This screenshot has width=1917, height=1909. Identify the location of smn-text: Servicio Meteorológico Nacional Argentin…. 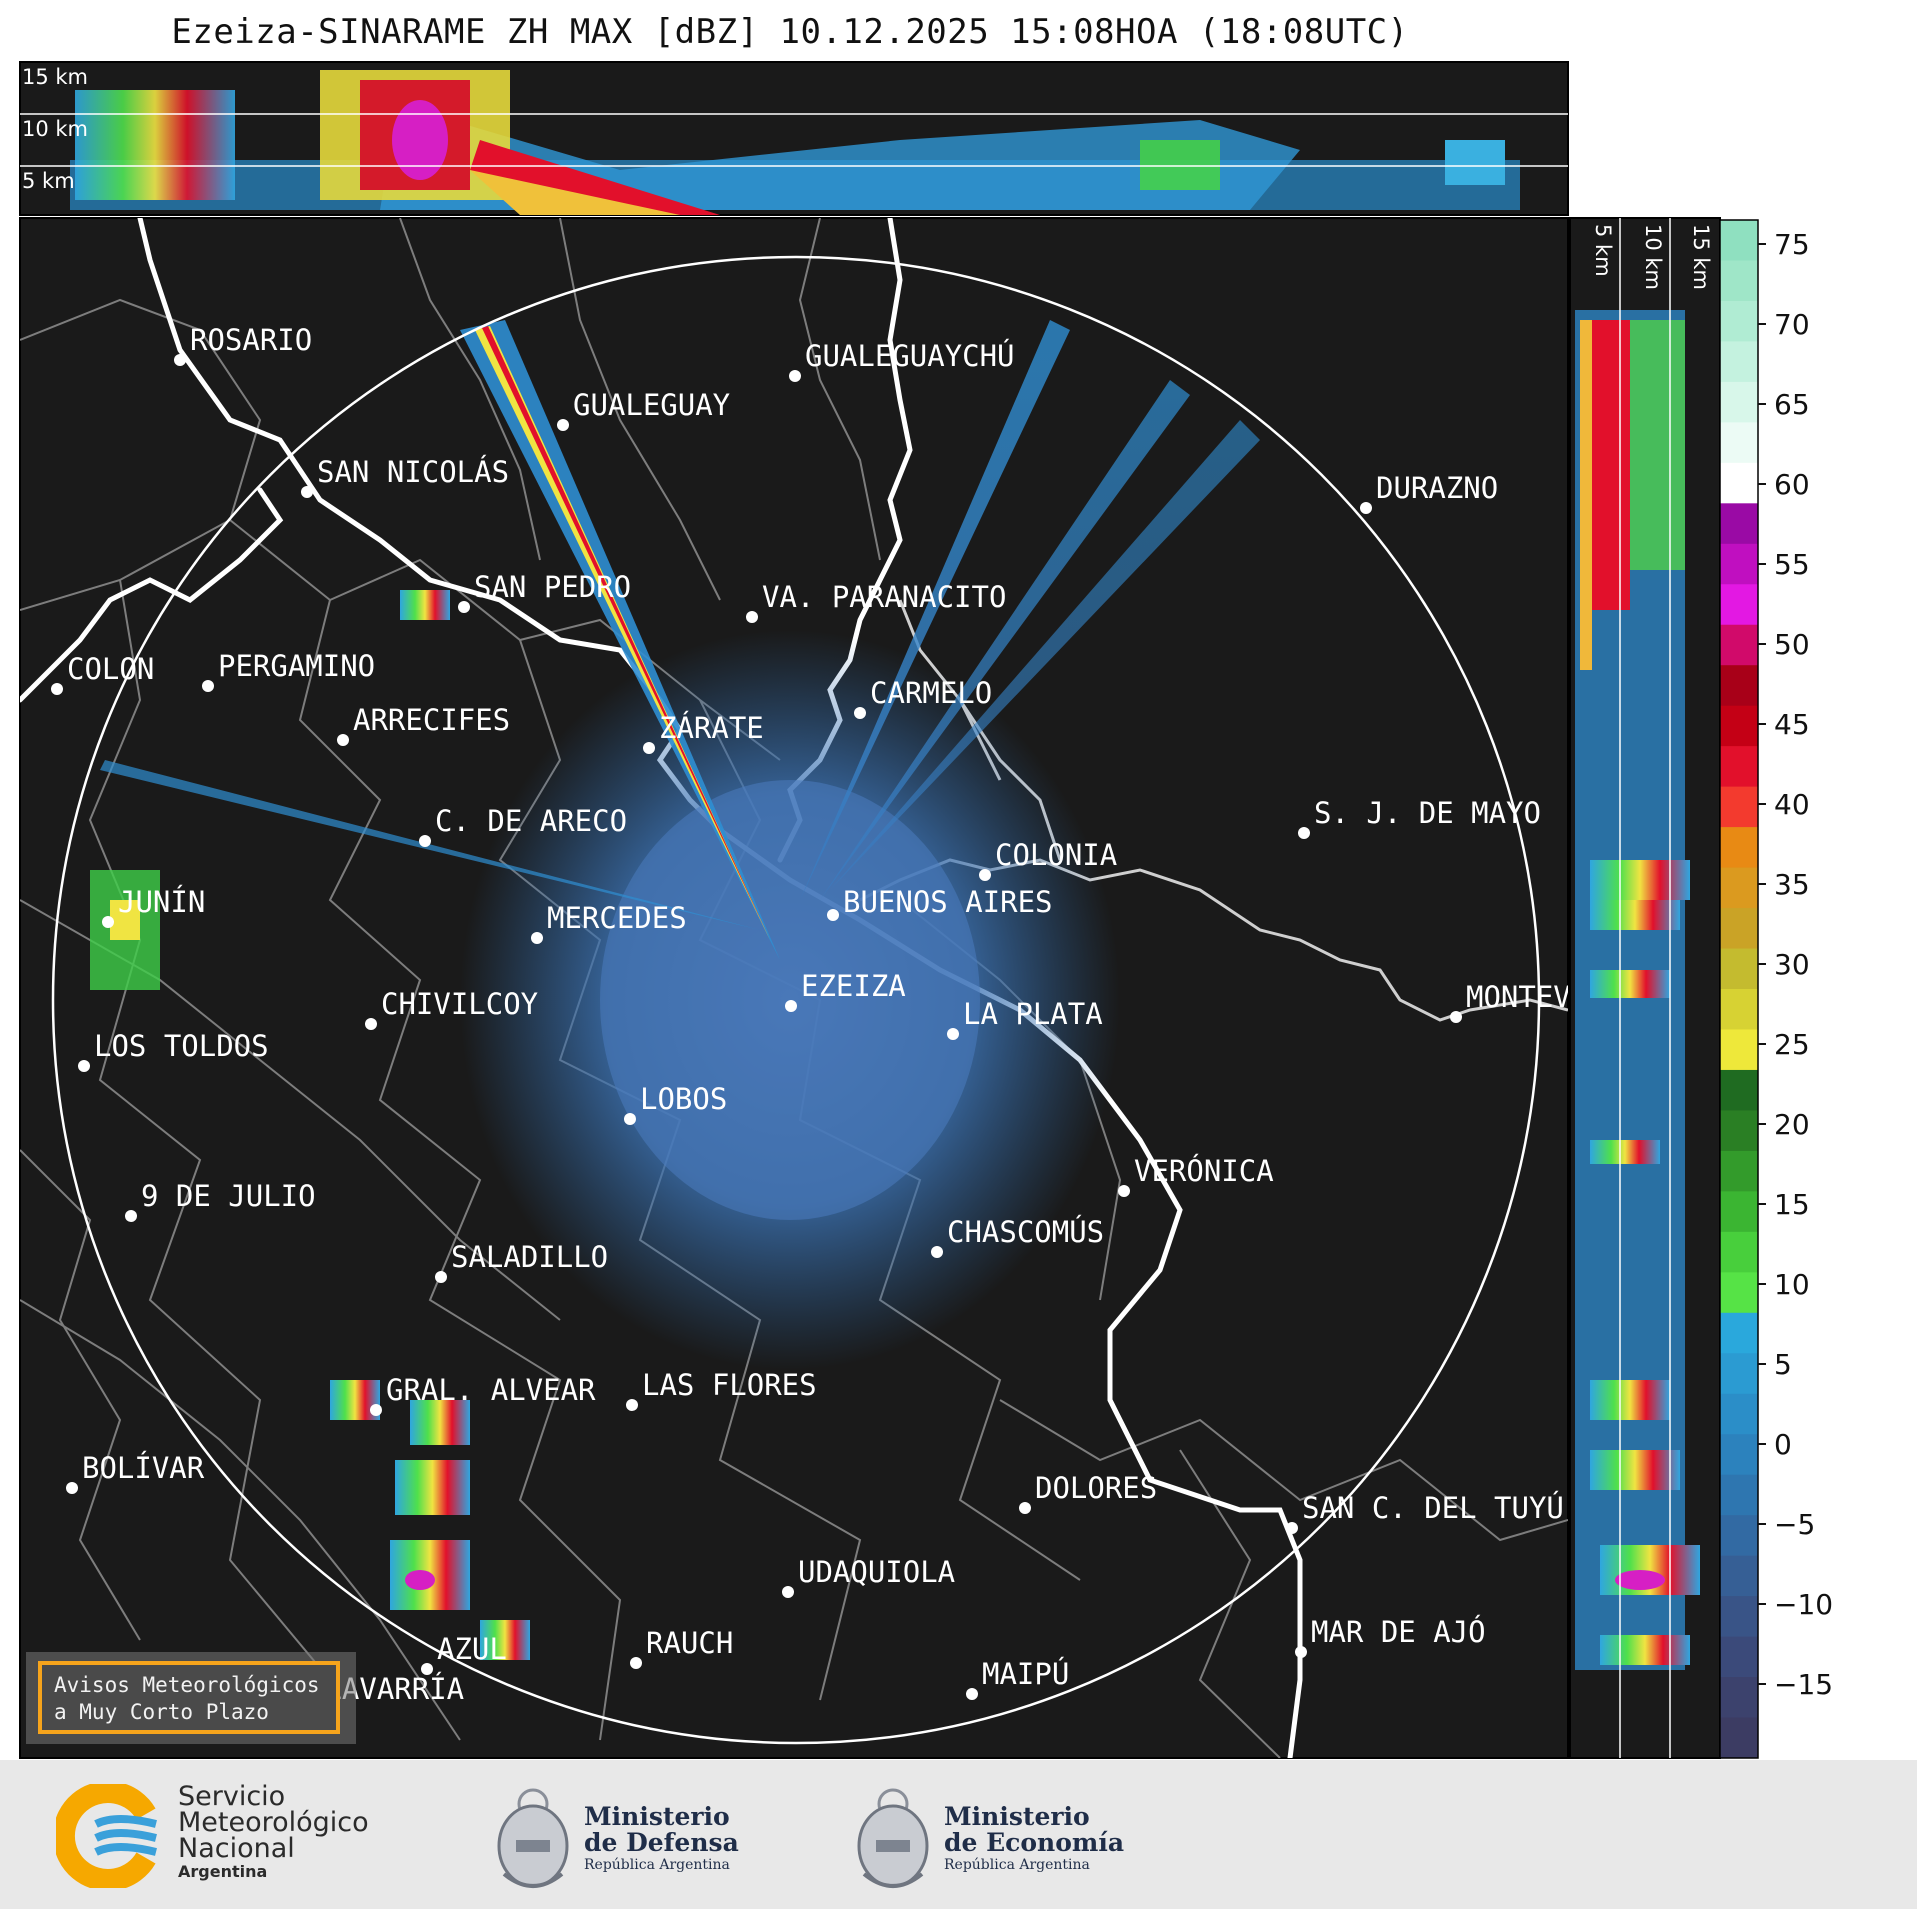
(273, 1831).